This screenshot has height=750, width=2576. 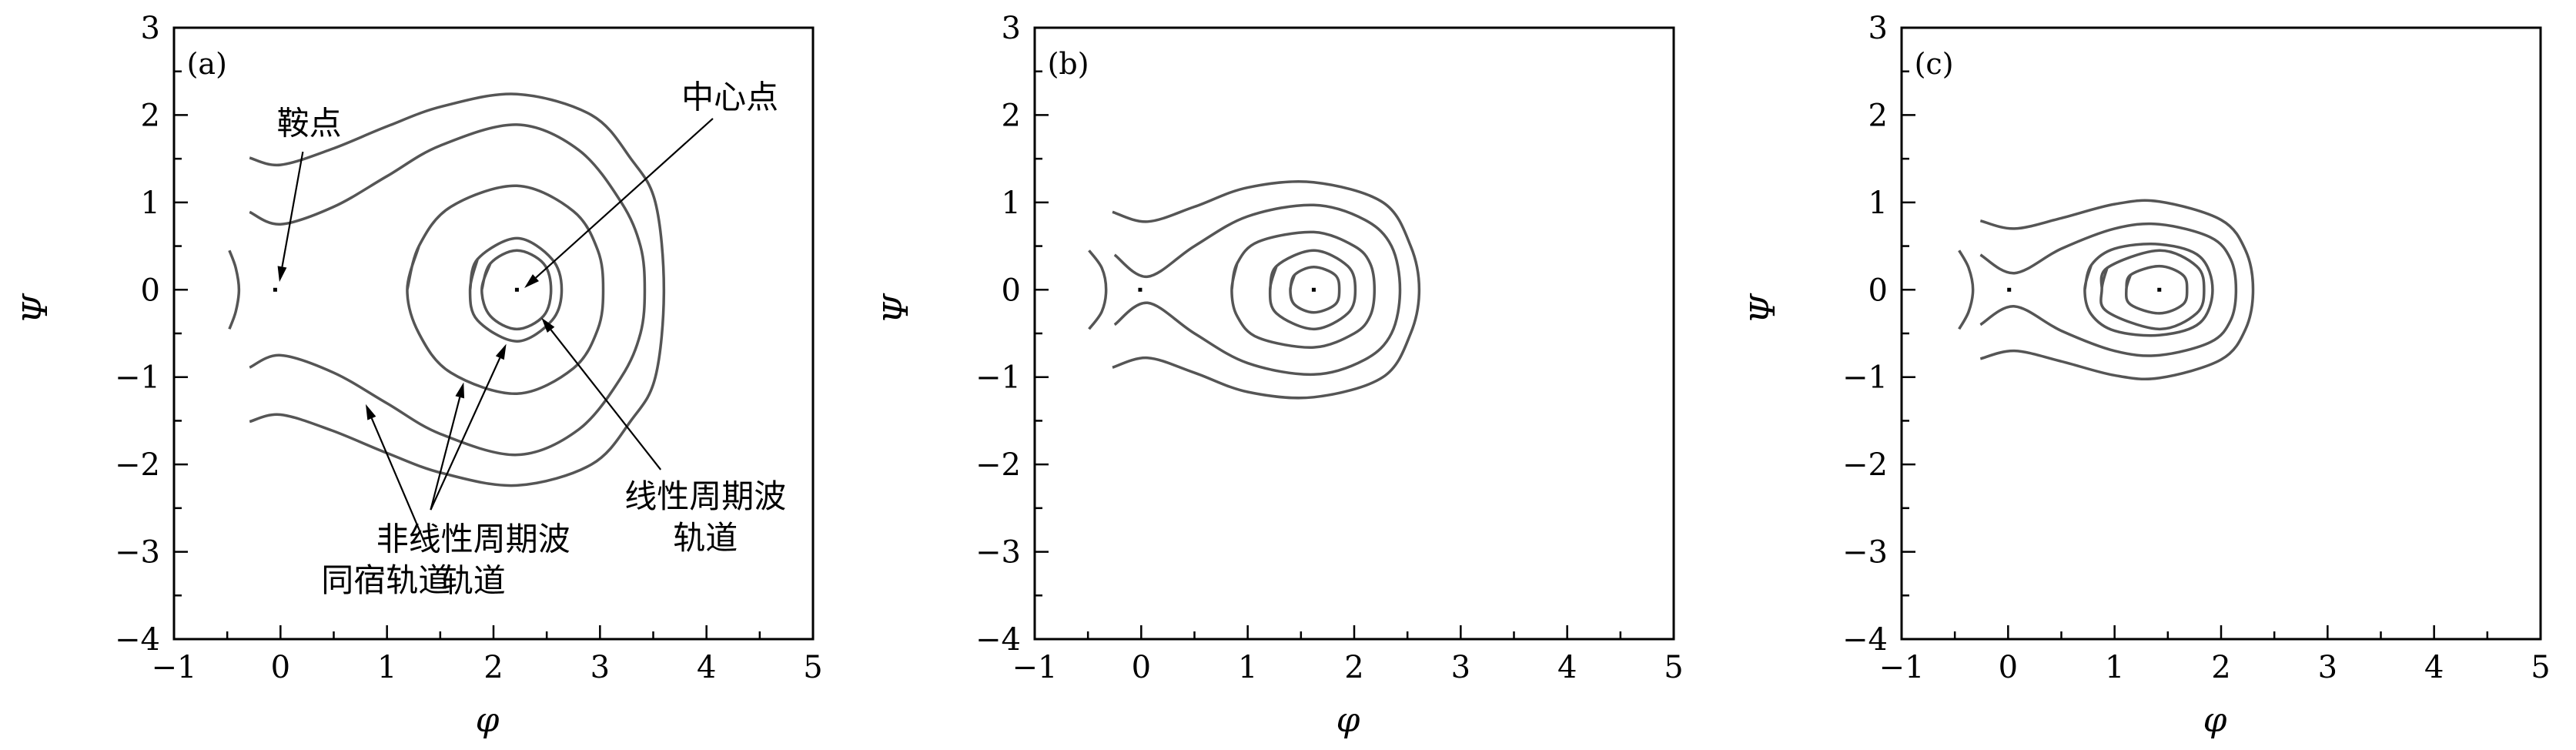 What do you see at coordinates (386, 580) in the screenshot?
I see `annotation-label: 同宿轨道` at bounding box center [386, 580].